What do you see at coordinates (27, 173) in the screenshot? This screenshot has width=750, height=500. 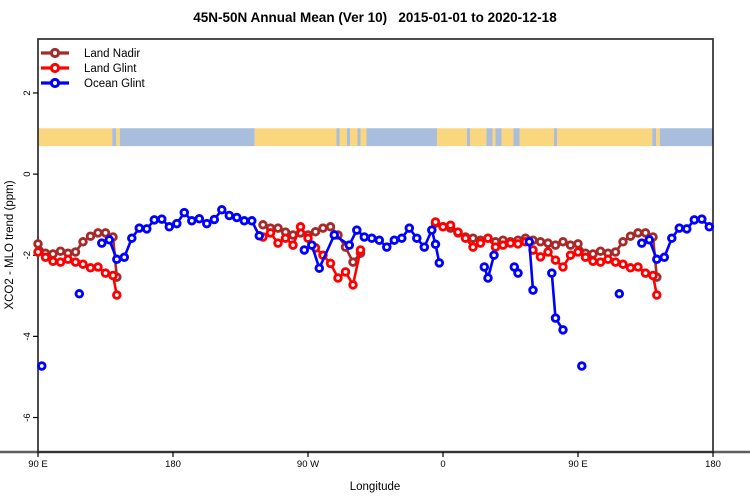 I see `y-tick-label: 0` at bounding box center [27, 173].